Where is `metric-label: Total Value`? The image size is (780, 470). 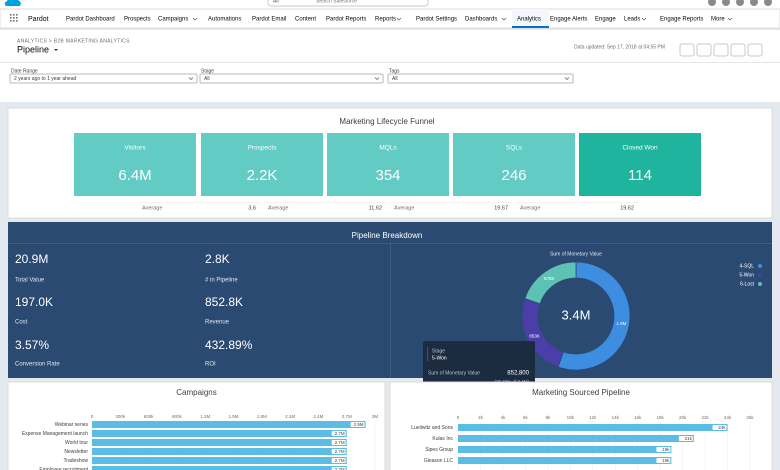 metric-label: Total Value is located at coordinates (30, 281).